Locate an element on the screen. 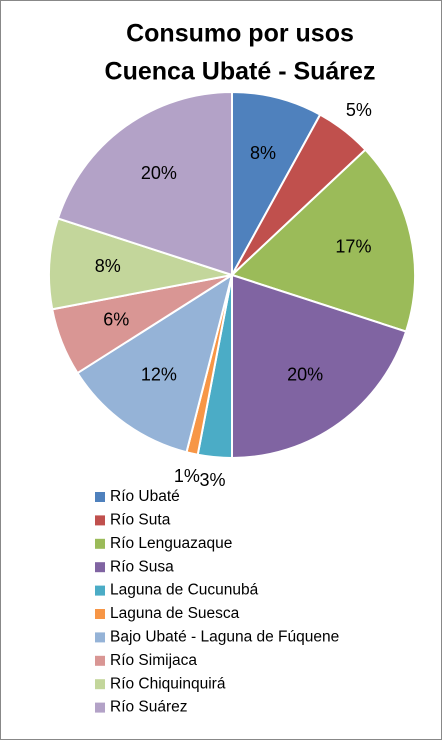 The image size is (442, 740). legend-label: Bajo Ubaté - Laguna de Fúquene is located at coordinates (224, 636).